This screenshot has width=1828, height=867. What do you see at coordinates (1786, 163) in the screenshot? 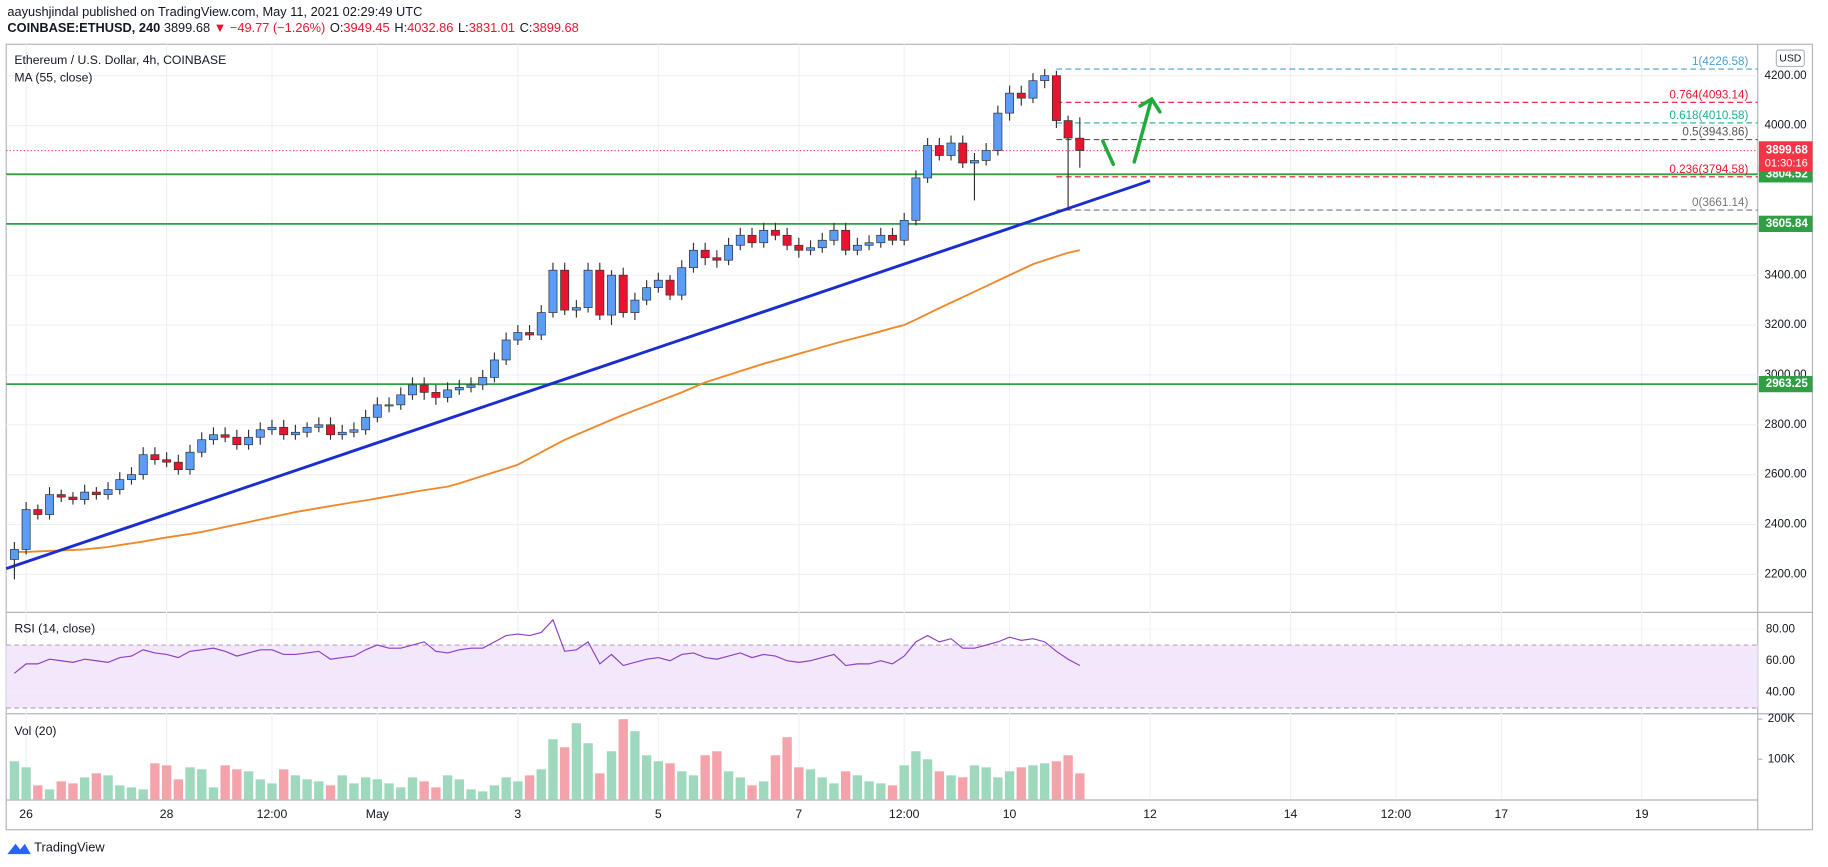
I see `countdown: 01:30:16` at bounding box center [1786, 163].